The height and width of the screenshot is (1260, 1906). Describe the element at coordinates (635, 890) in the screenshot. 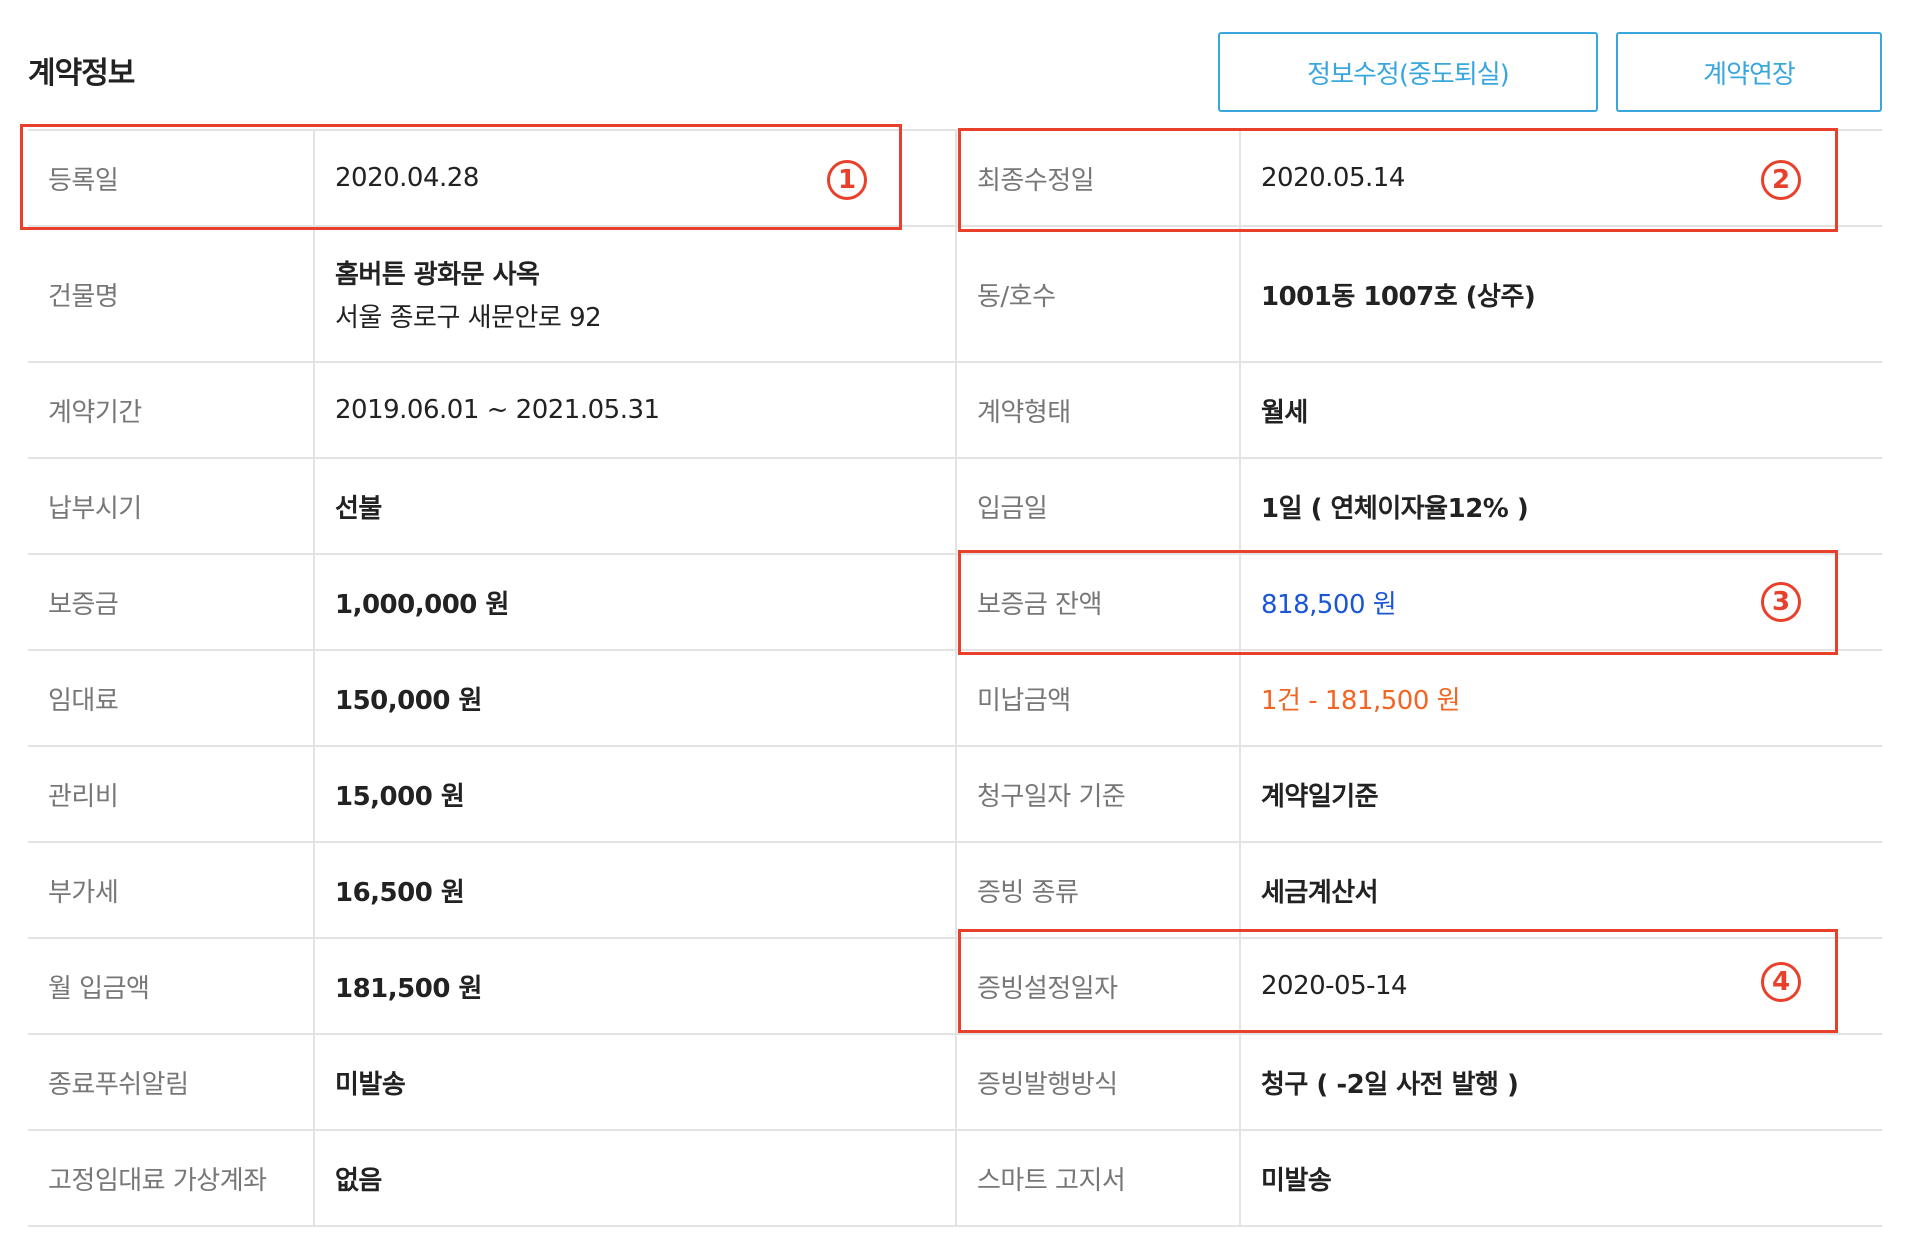

I see `vat-value: 16,500 원` at that location.